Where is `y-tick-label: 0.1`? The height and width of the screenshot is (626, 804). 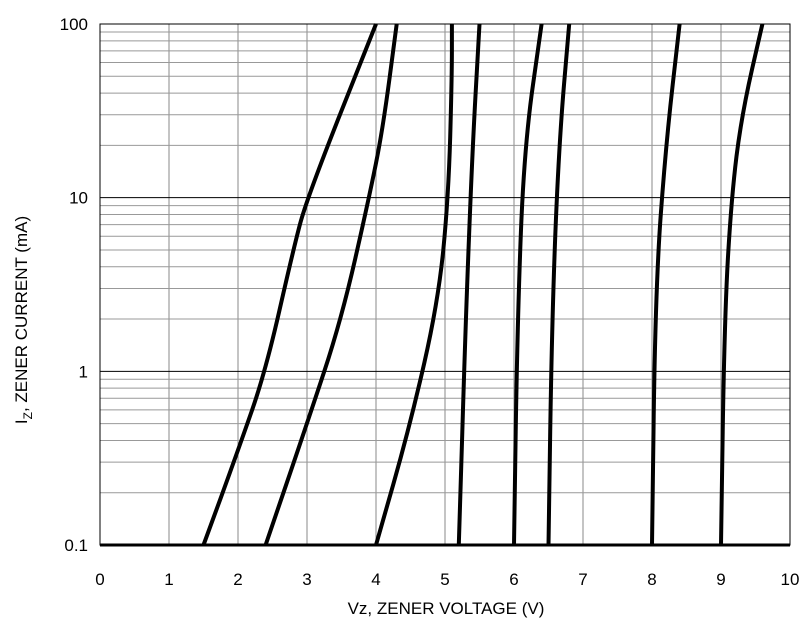
y-tick-label: 0.1 is located at coordinates (76, 545).